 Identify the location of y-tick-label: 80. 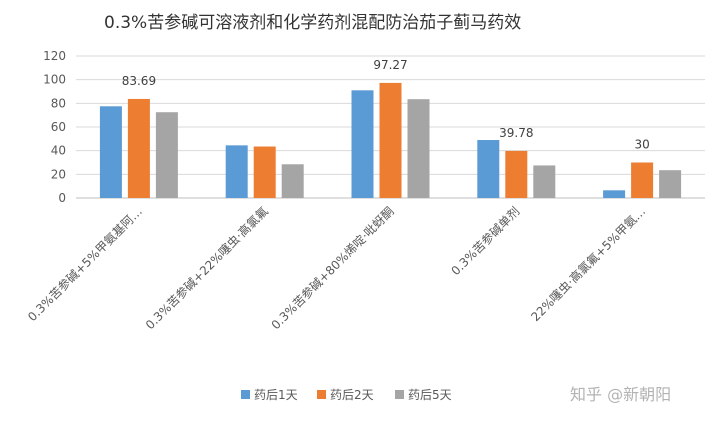
(58, 103).